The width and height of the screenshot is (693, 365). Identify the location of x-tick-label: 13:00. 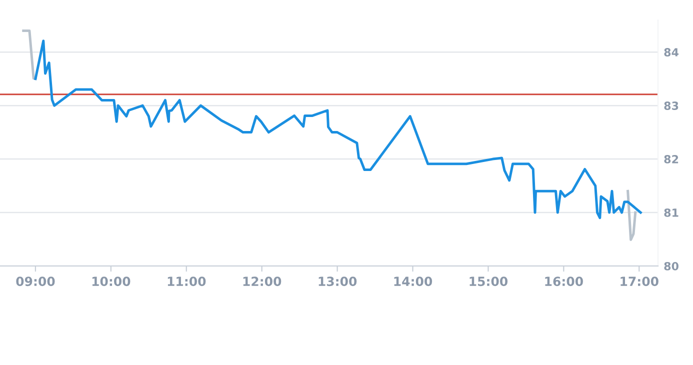
(337, 281).